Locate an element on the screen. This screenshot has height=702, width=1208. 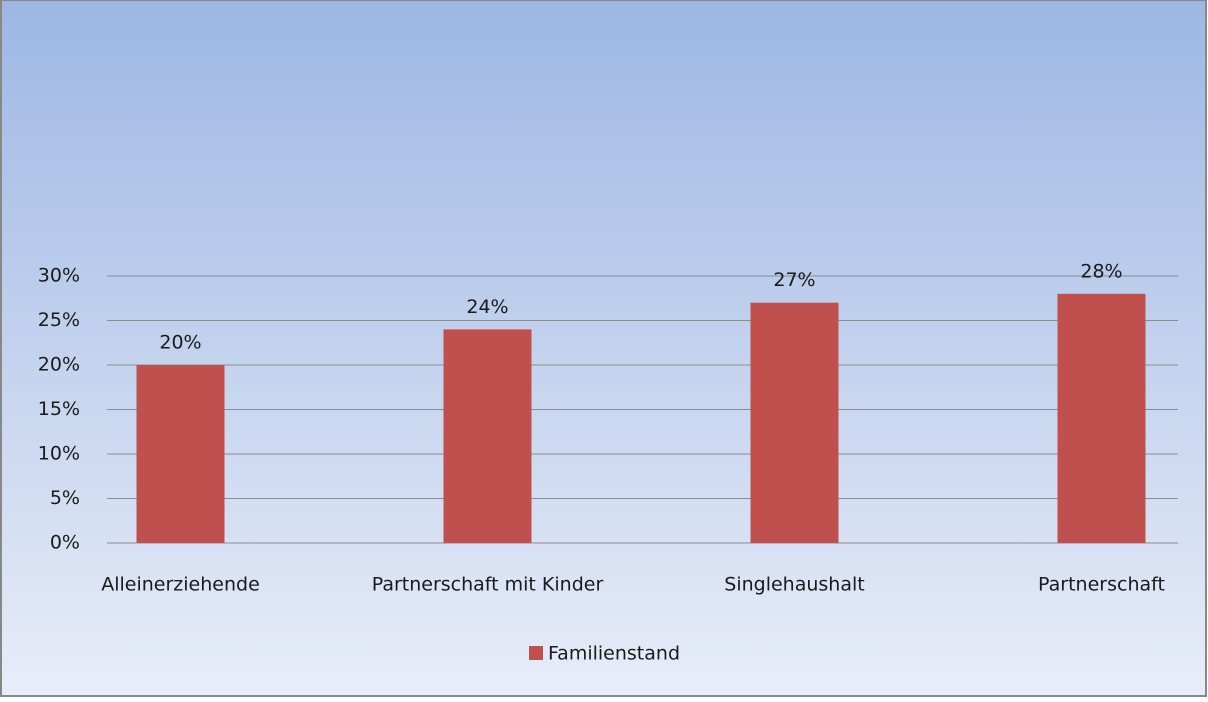
y-tick-label: 15% is located at coordinates (59, 409).